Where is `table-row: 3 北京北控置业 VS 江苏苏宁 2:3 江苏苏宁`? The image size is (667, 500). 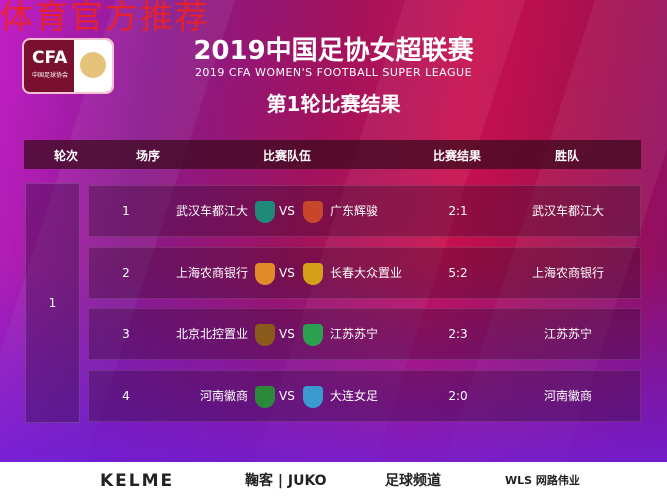
table-row: 3 北京北控置业 VS 江苏苏宁 2:3 江苏苏宁 is located at coordinates (364, 334).